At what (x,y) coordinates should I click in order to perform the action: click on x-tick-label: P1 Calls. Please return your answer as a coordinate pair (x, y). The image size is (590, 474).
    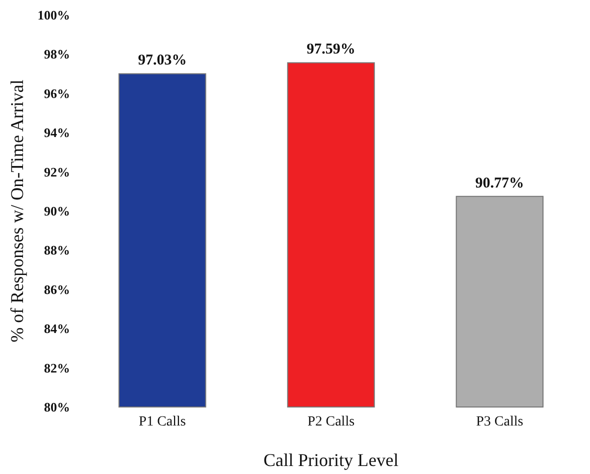
    Looking at the image, I should click on (162, 422).